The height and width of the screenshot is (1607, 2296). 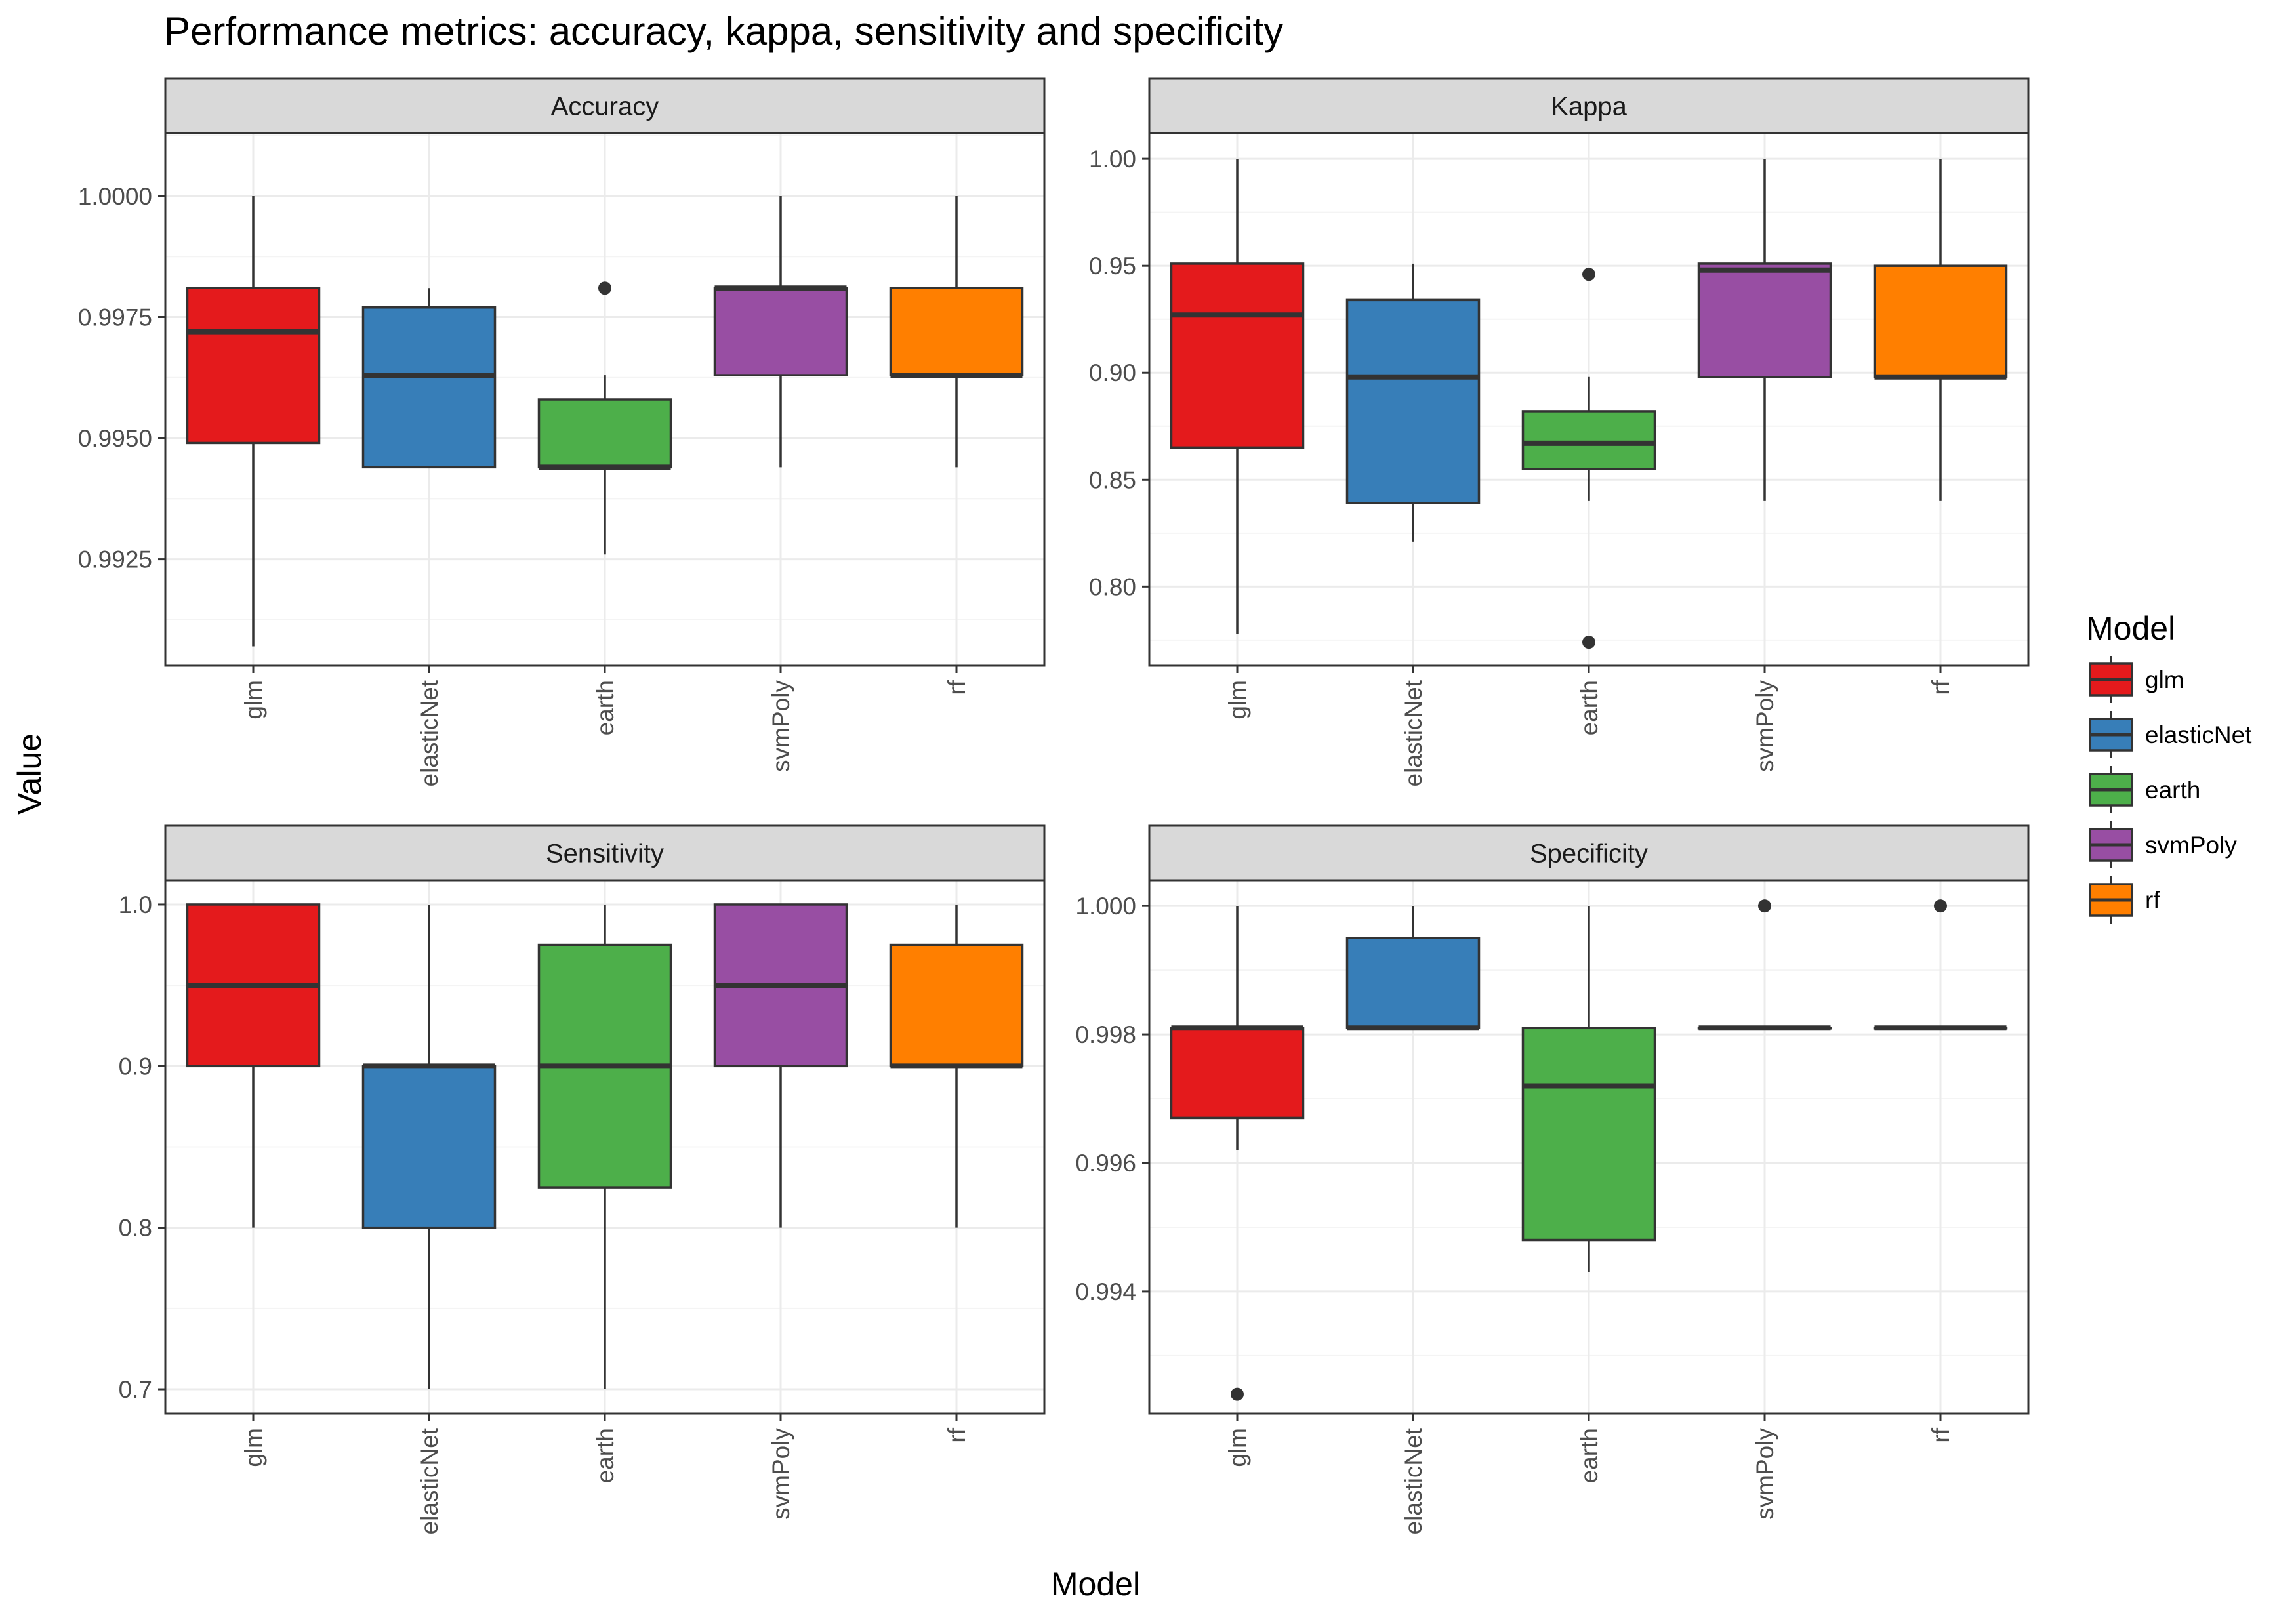 What do you see at coordinates (2124, 900) in the screenshot?
I see `legend-item-rf: rf` at bounding box center [2124, 900].